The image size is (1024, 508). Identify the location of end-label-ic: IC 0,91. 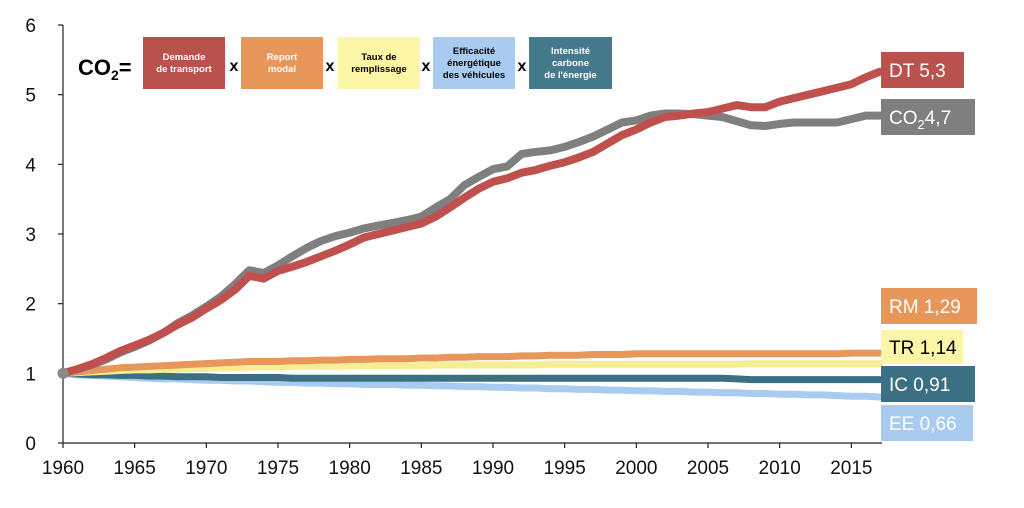
(928, 384).